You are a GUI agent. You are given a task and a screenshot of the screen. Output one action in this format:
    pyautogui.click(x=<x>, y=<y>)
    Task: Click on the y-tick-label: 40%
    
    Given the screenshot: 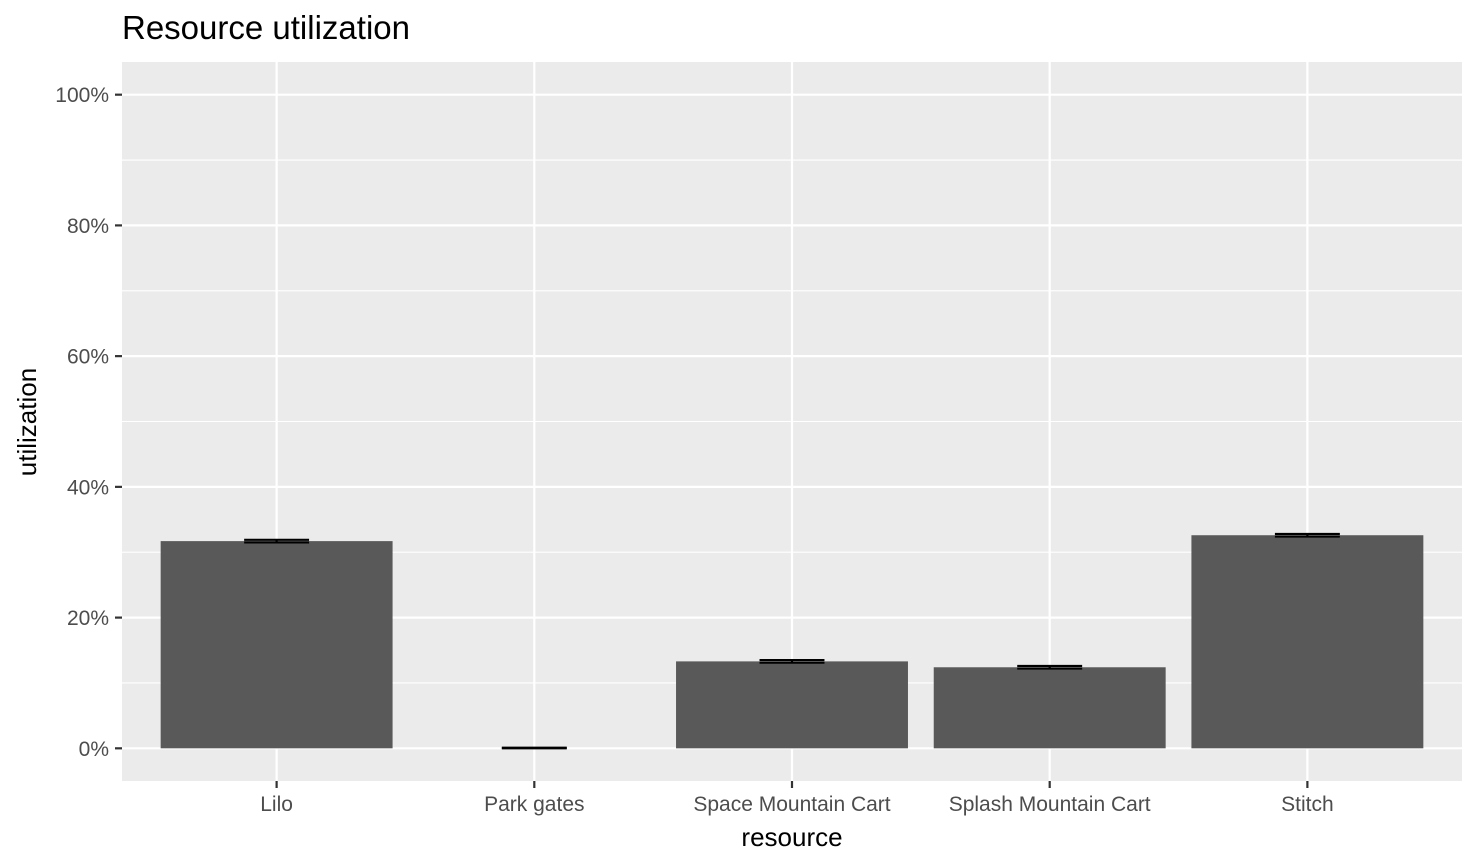 What is the action you would take?
    pyautogui.click(x=88, y=487)
    